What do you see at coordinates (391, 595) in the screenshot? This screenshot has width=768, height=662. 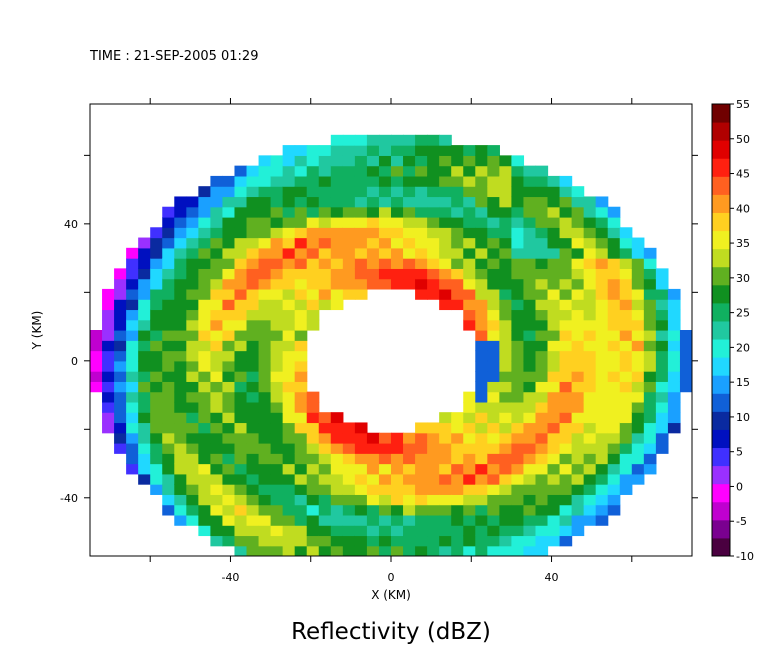 I see `x-axis-label: X (KM)` at bounding box center [391, 595].